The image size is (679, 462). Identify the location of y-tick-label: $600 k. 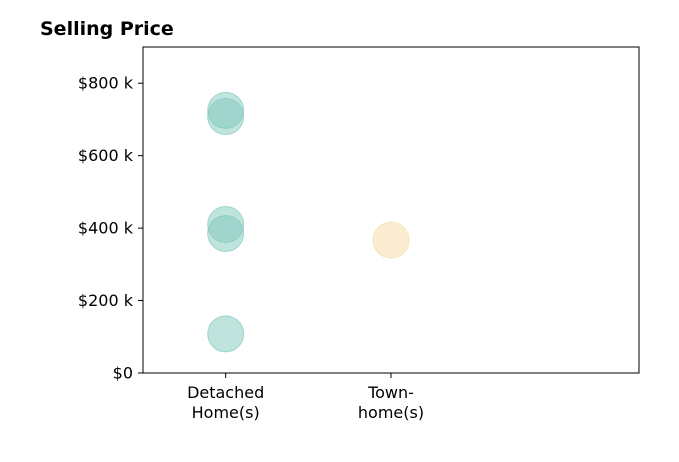
(106, 155).